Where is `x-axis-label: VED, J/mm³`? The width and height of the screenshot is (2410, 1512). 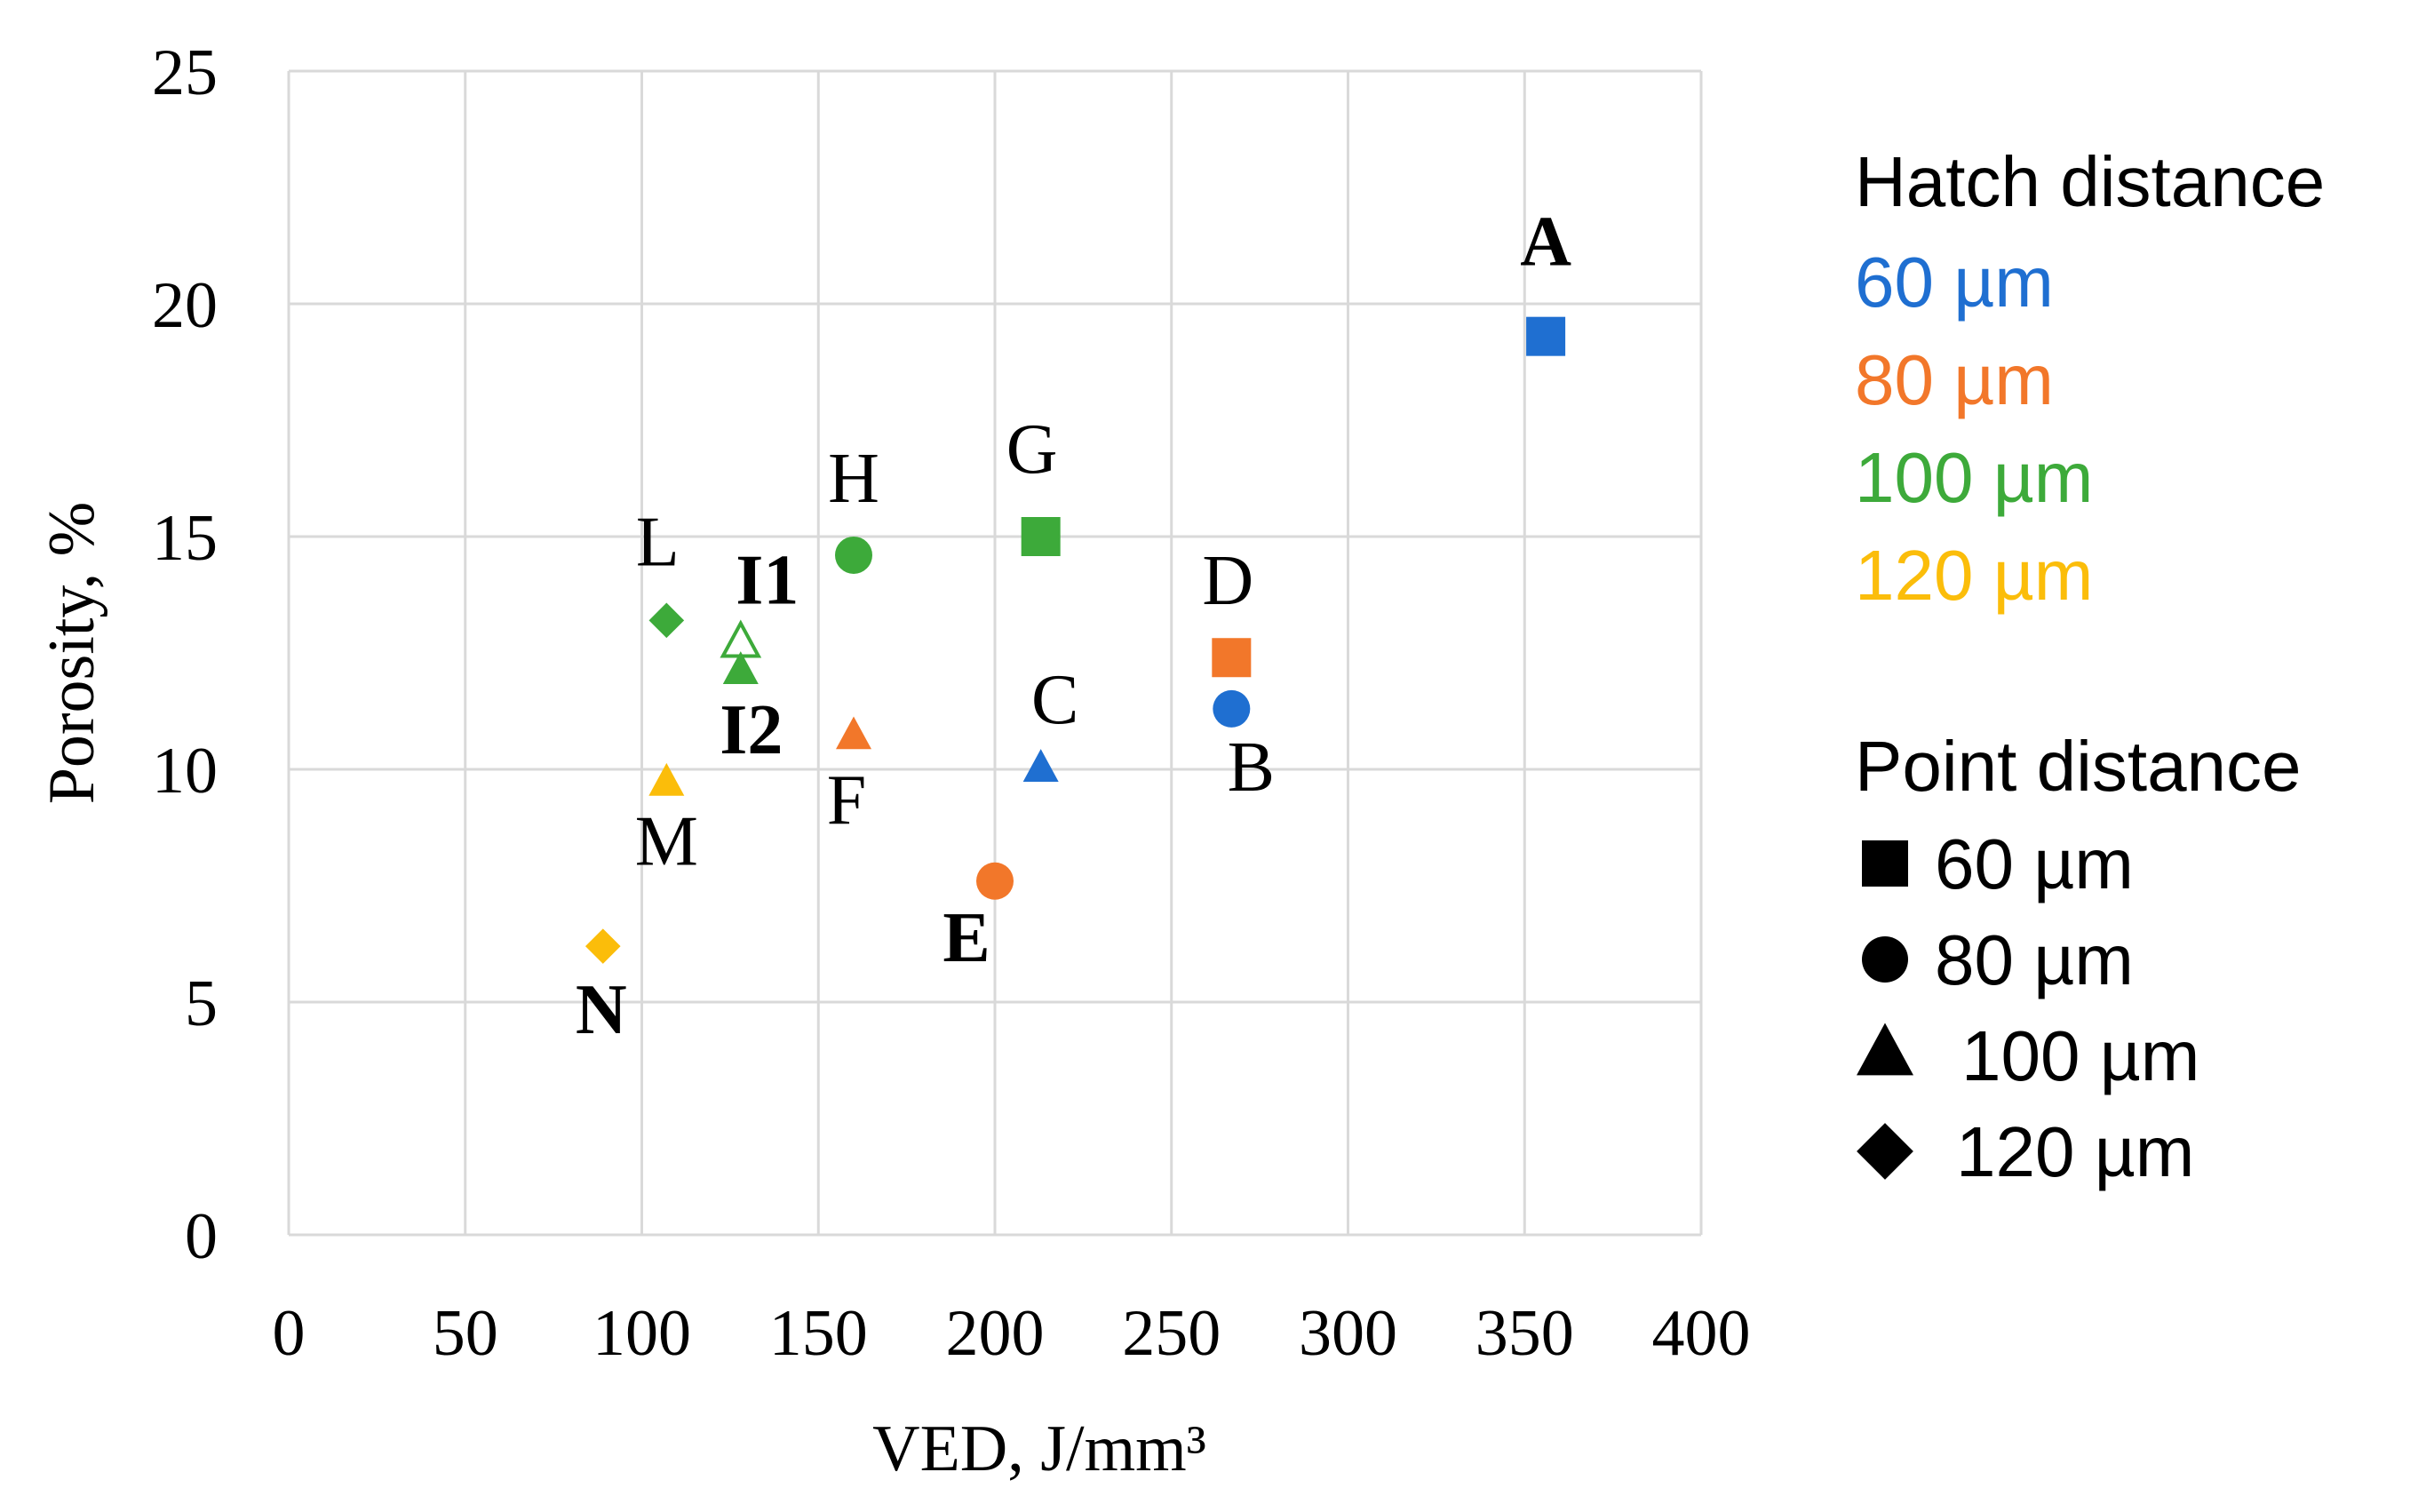 x-axis-label: VED, J/mm³ is located at coordinates (1039, 1449).